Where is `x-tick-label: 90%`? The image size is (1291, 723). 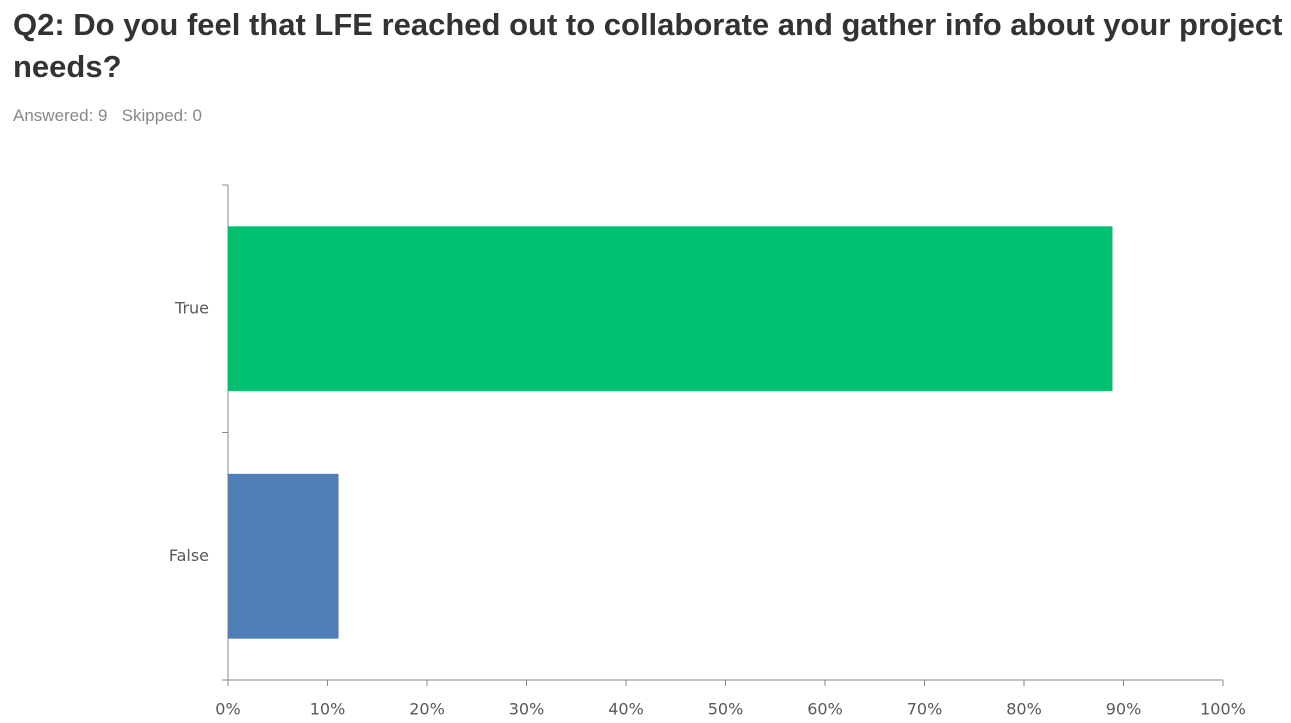 x-tick-label: 90% is located at coordinates (1124, 709).